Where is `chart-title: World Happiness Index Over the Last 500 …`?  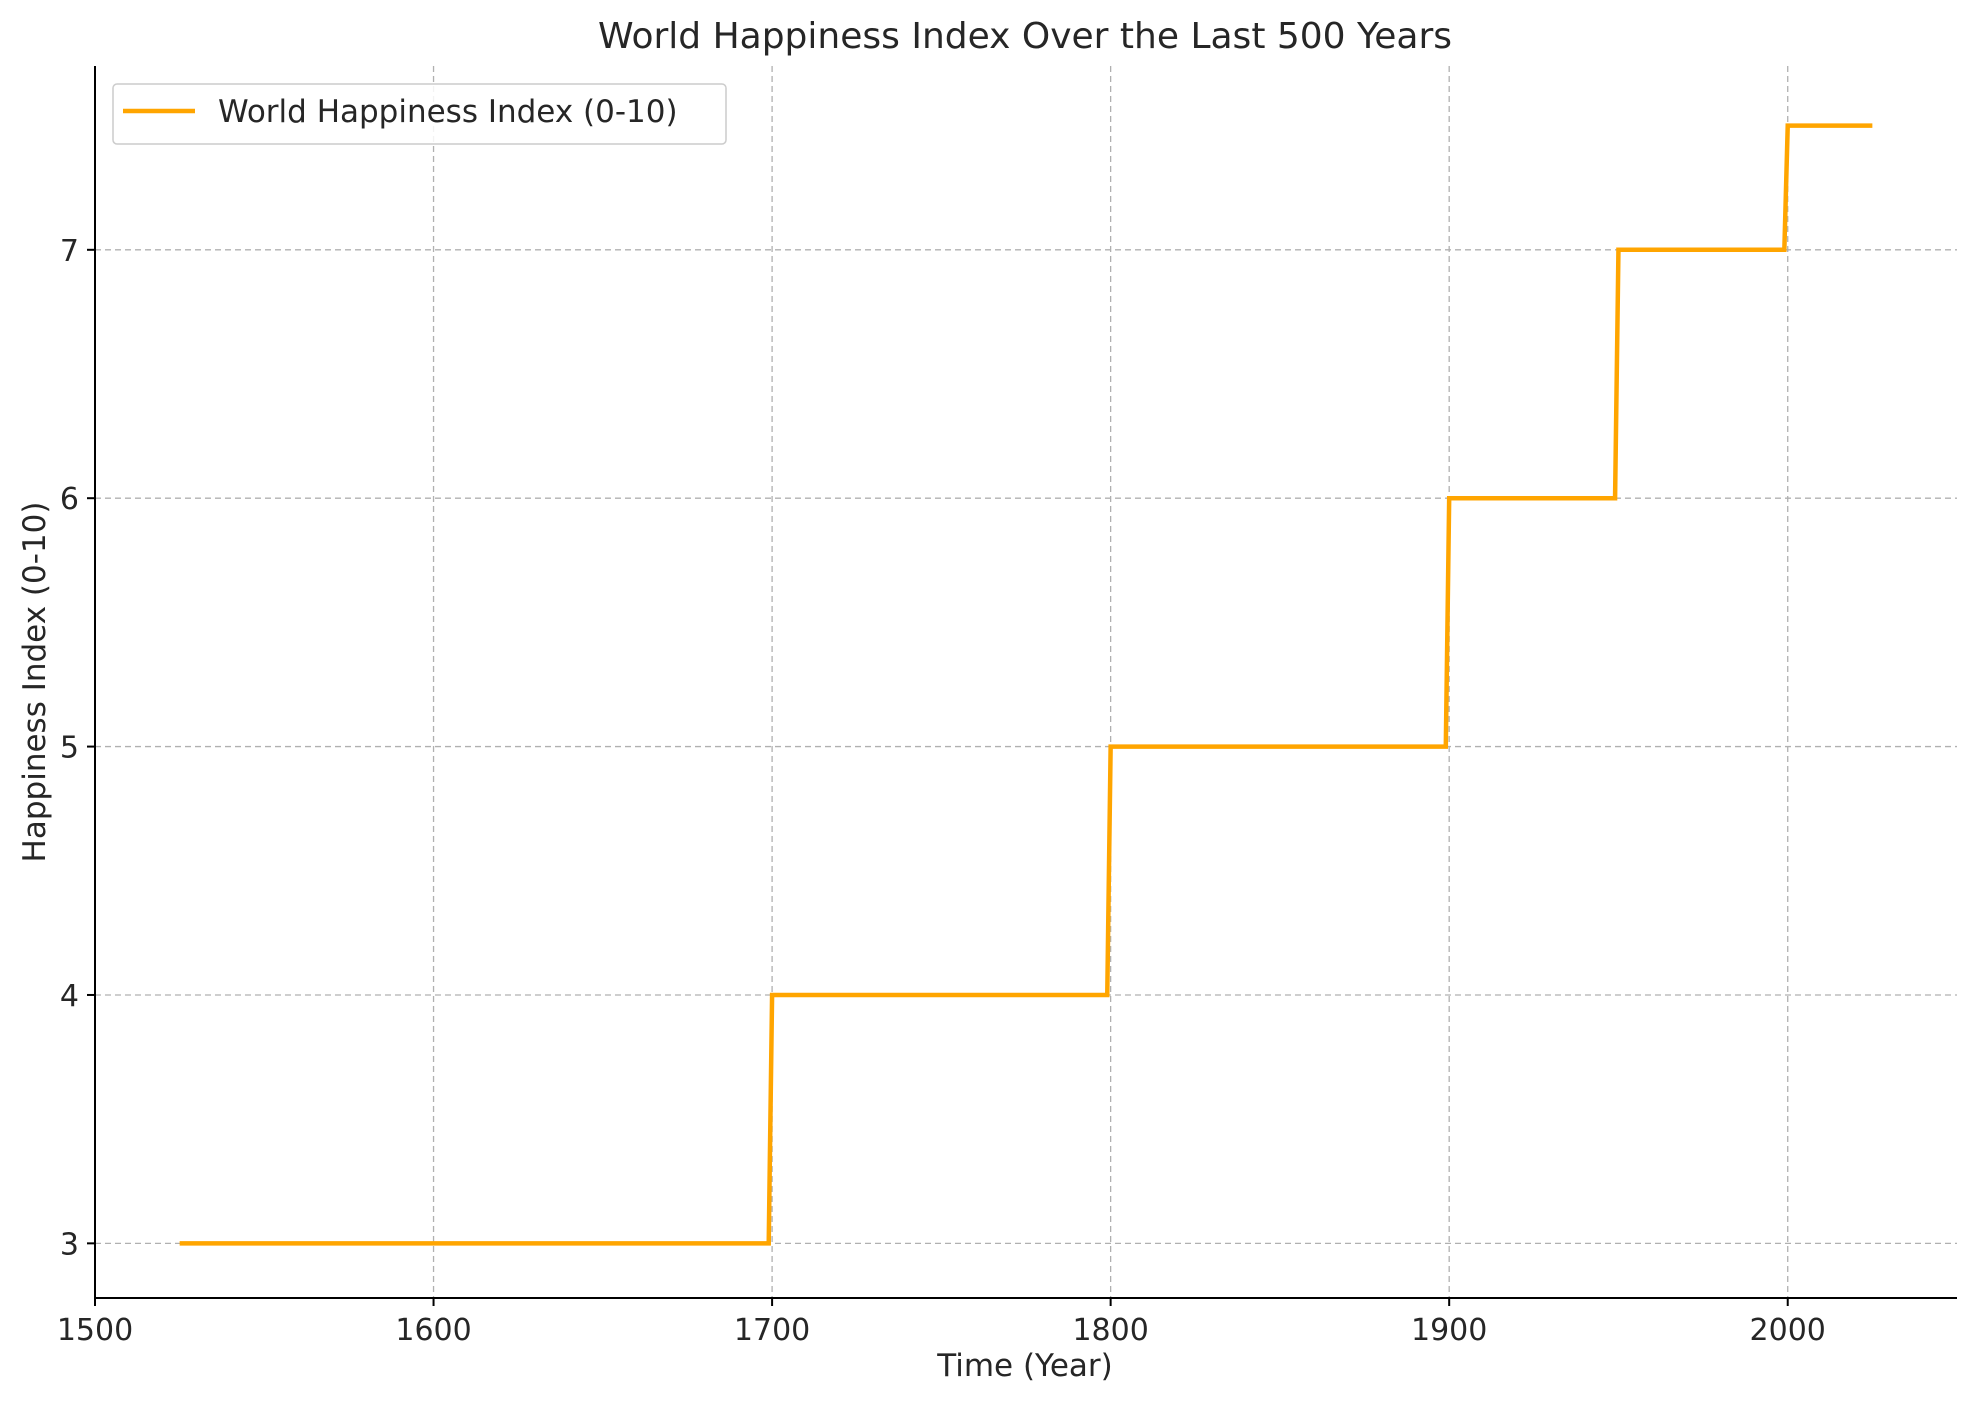
chart-title: World Happiness Index Over the Last 500 … is located at coordinates (1025, 36).